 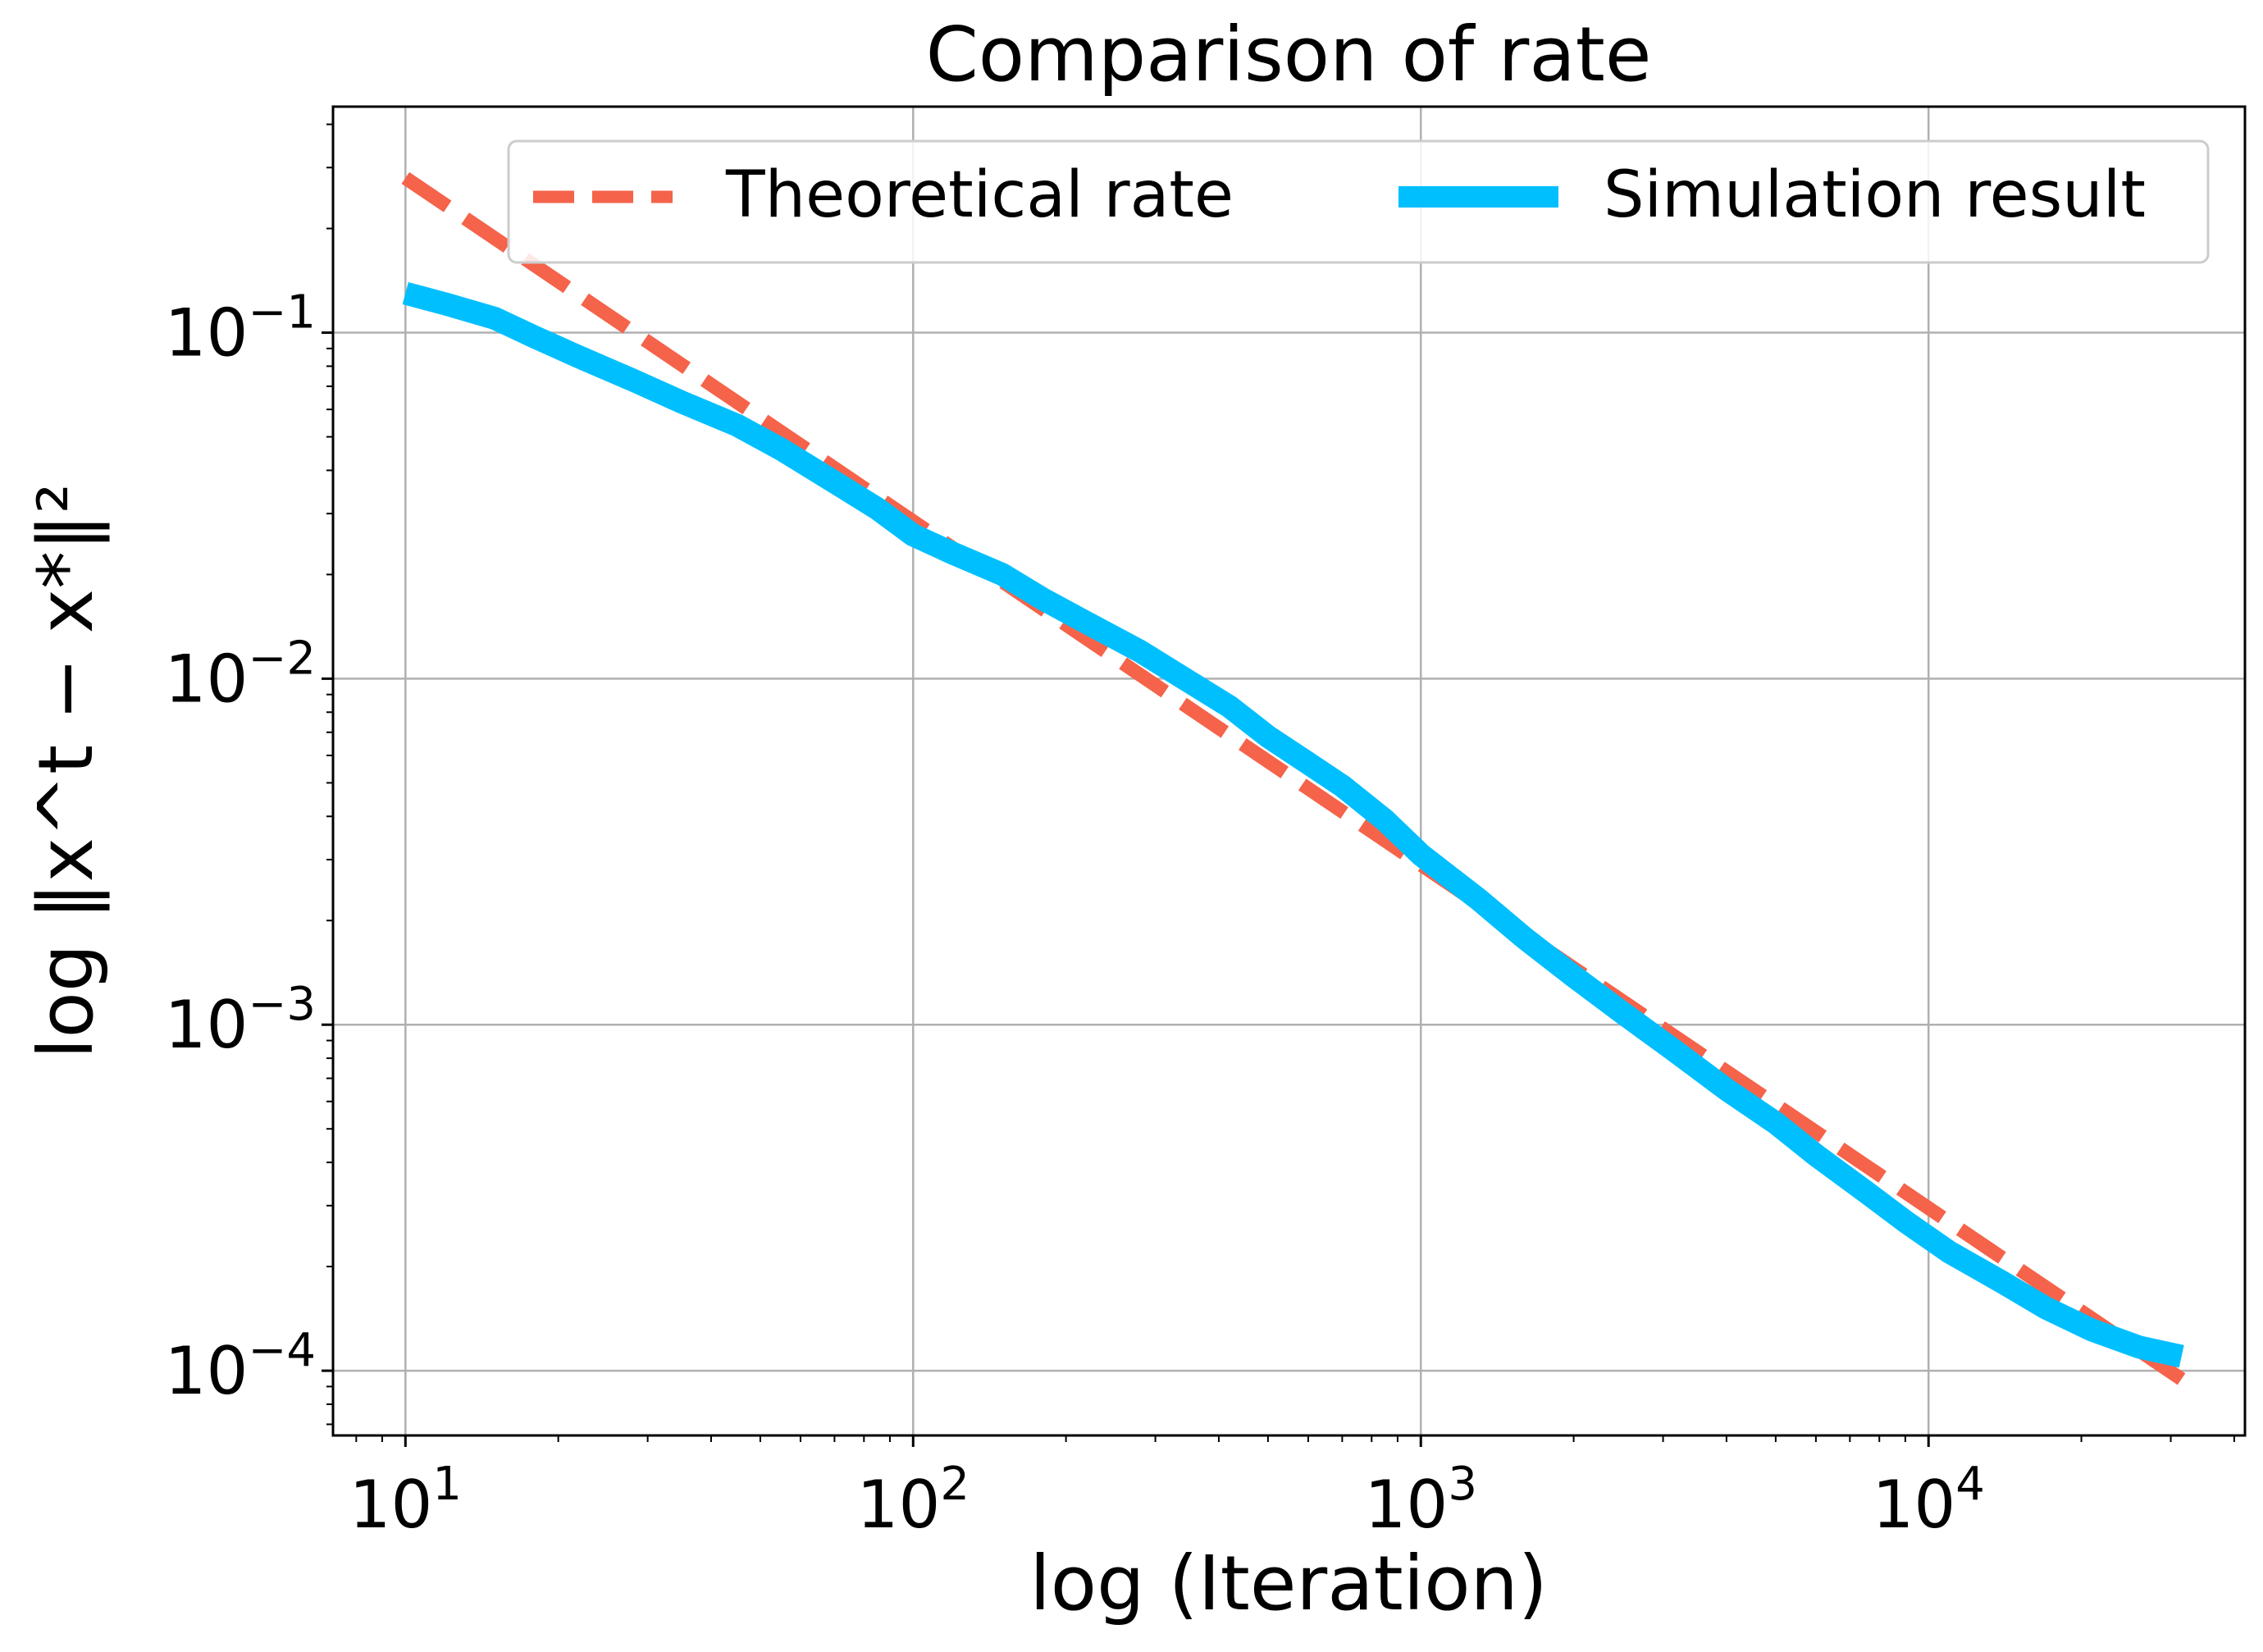 I want to click on x-axis-ticks: 101 102 103 104, so click(x=1167, y=1489).